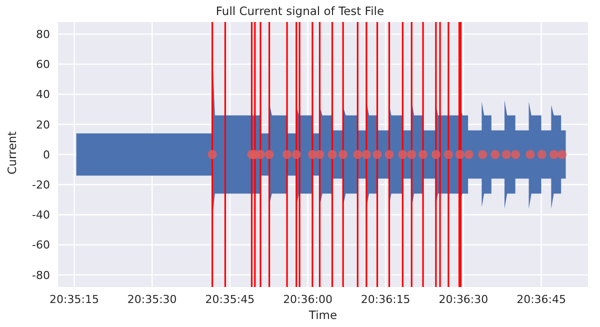 The height and width of the screenshot is (327, 600). I want to click on x-tick-label: 20:35:45, so click(230, 299).